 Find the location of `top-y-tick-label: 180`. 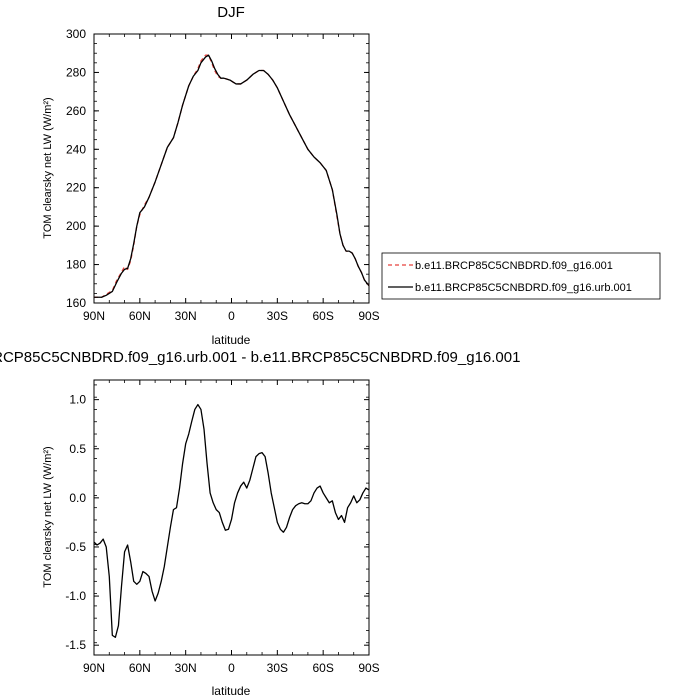

top-y-tick-label: 180 is located at coordinates (76, 265).